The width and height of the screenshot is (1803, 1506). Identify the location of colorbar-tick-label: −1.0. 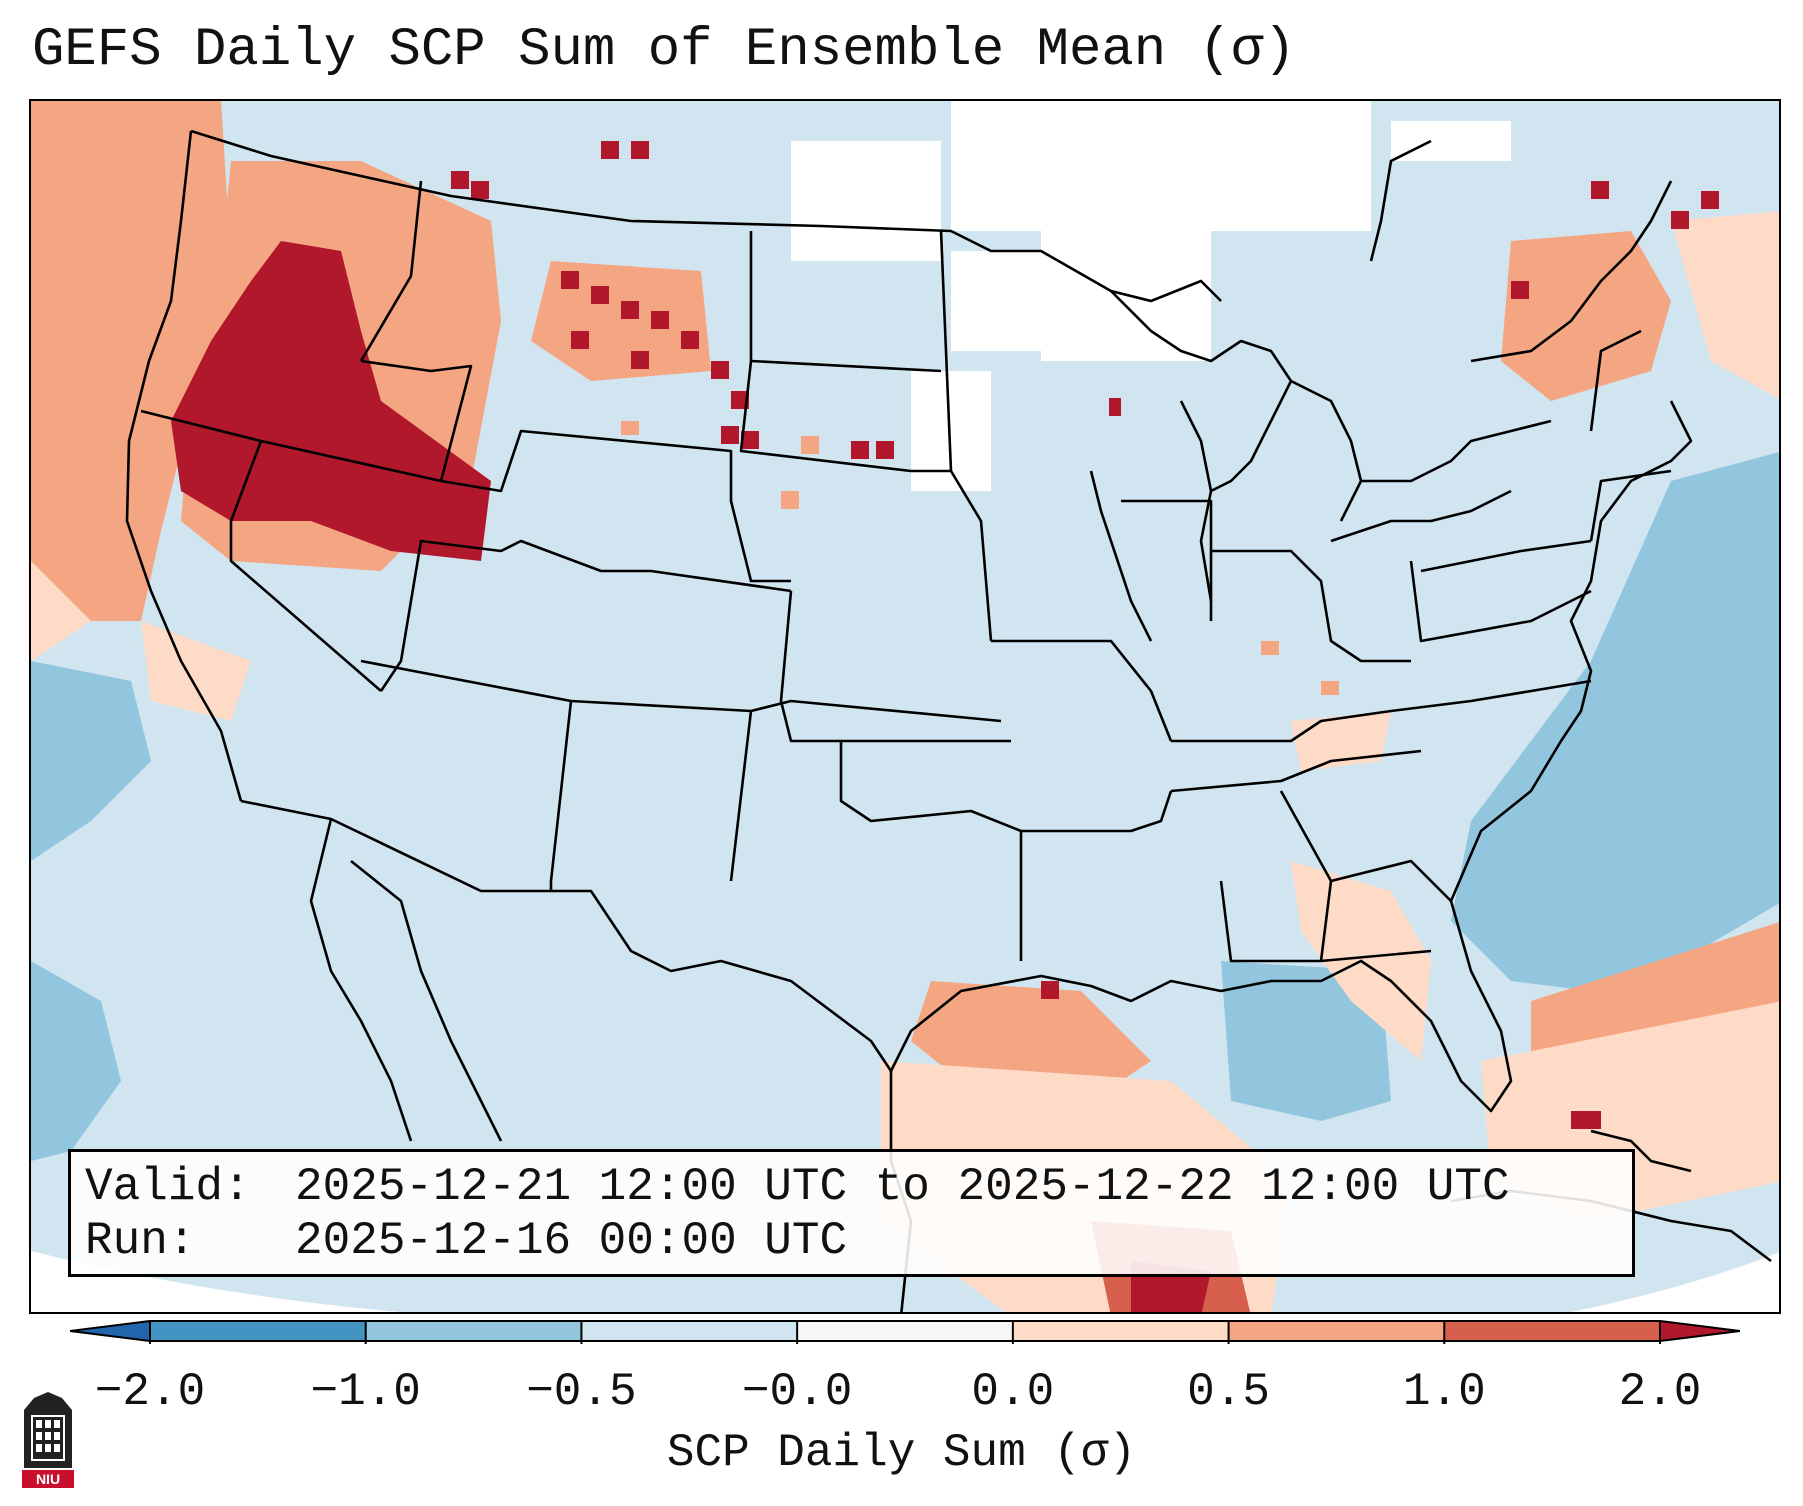
(365, 1392).